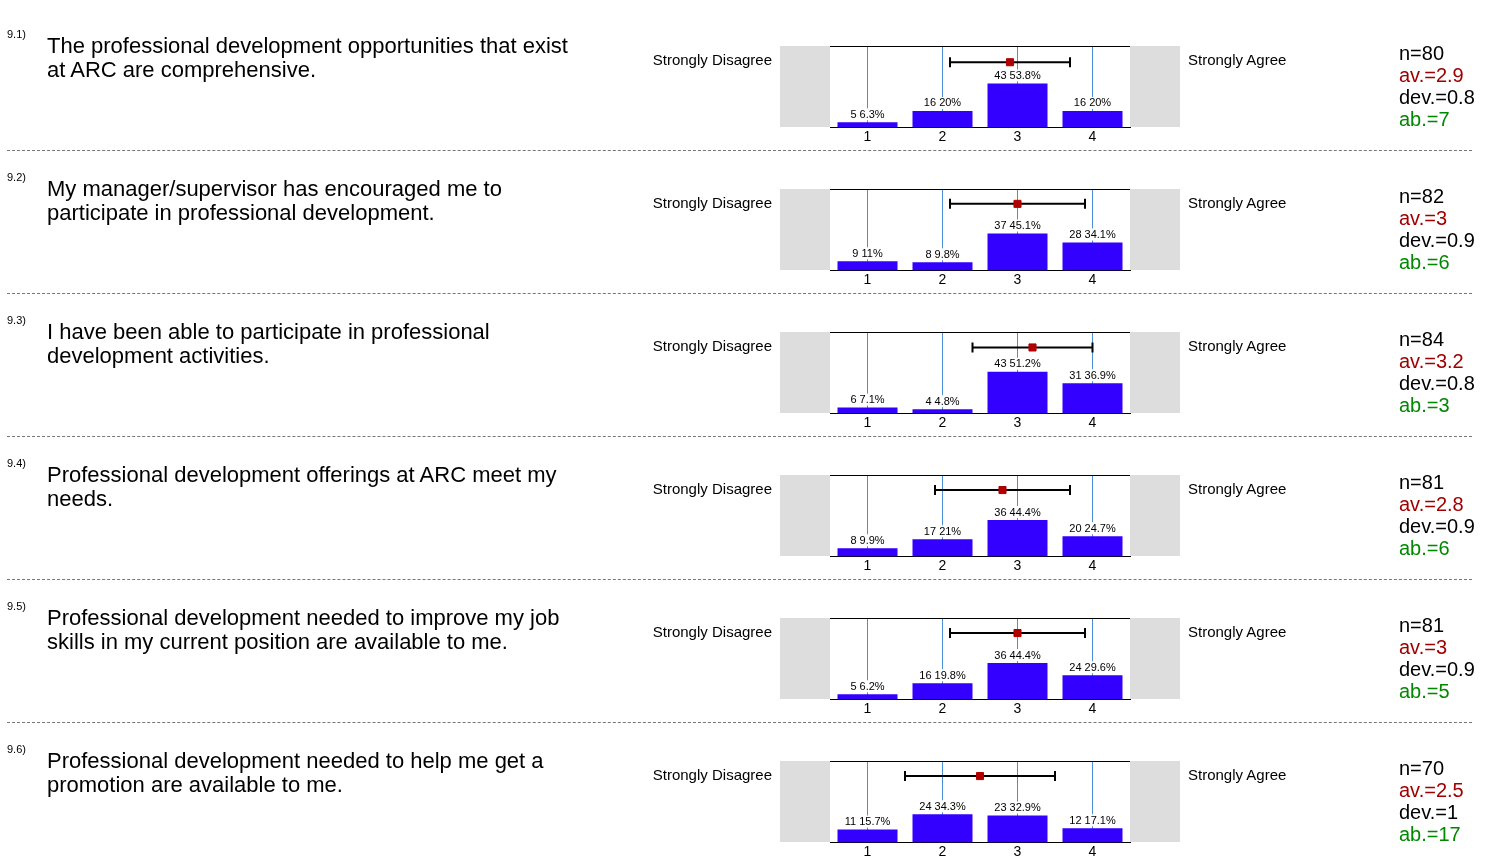 The image size is (1497, 867). Describe the element at coordinates (942, 674) in the screenshot. I see `data-label: 16 19.8%` at that location.